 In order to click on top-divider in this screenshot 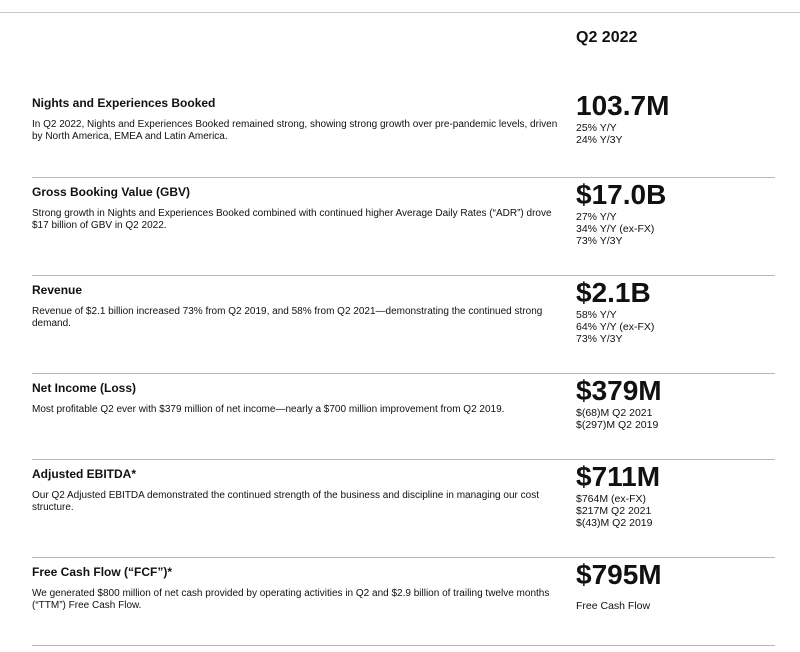, I will do `click(400, 12)`.